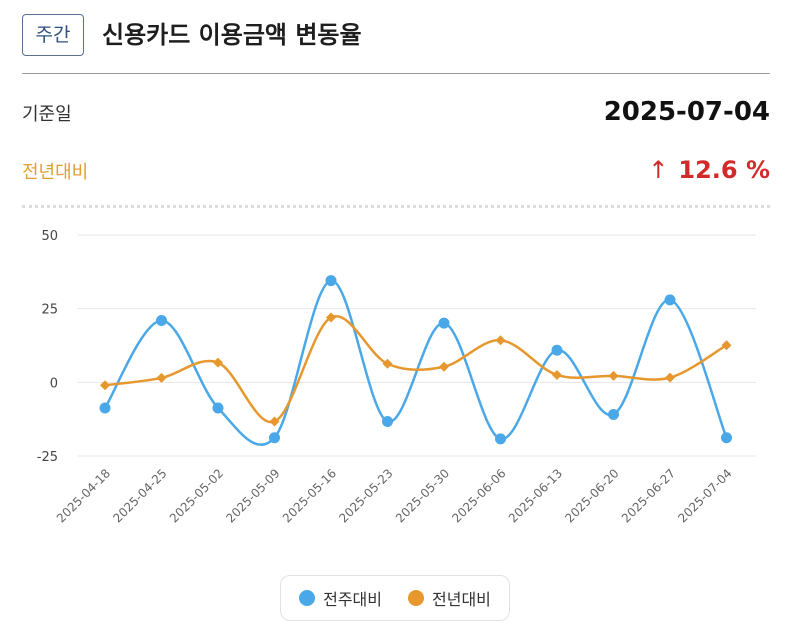  What do you see at coordinates (54, 383) in the screenshot?
I see `y-tick-label: 0` at bounding box center [54, 383].